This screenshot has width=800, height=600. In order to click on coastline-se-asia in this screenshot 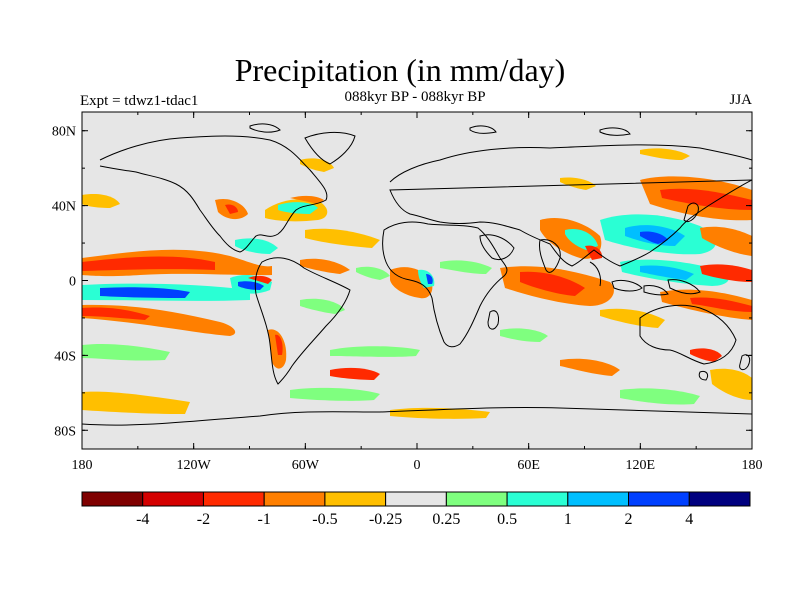, I will do `click(645, 278)`.